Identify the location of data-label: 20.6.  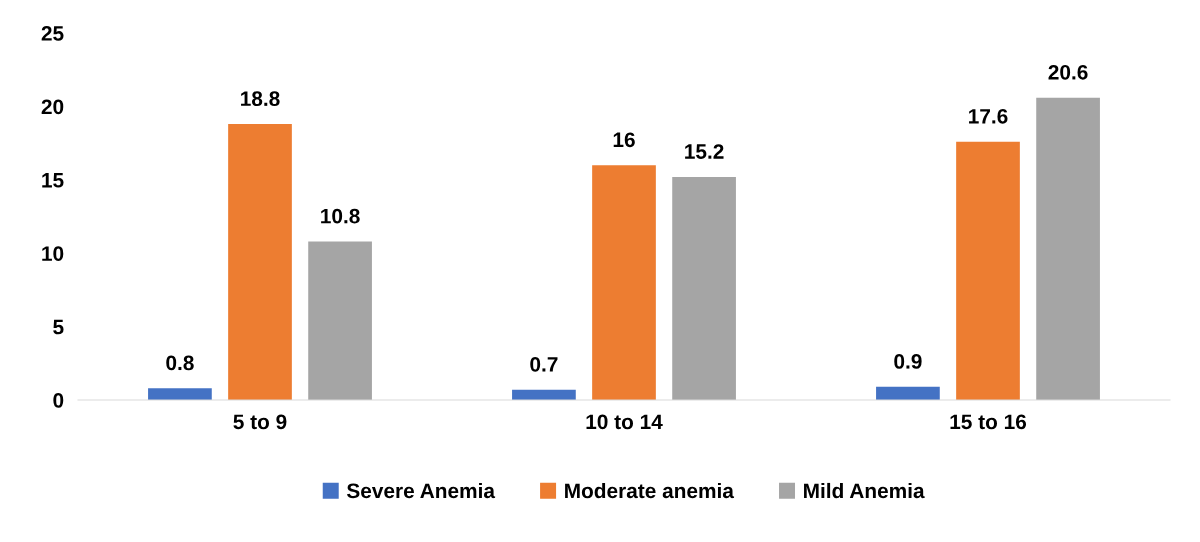
(1068, 72).